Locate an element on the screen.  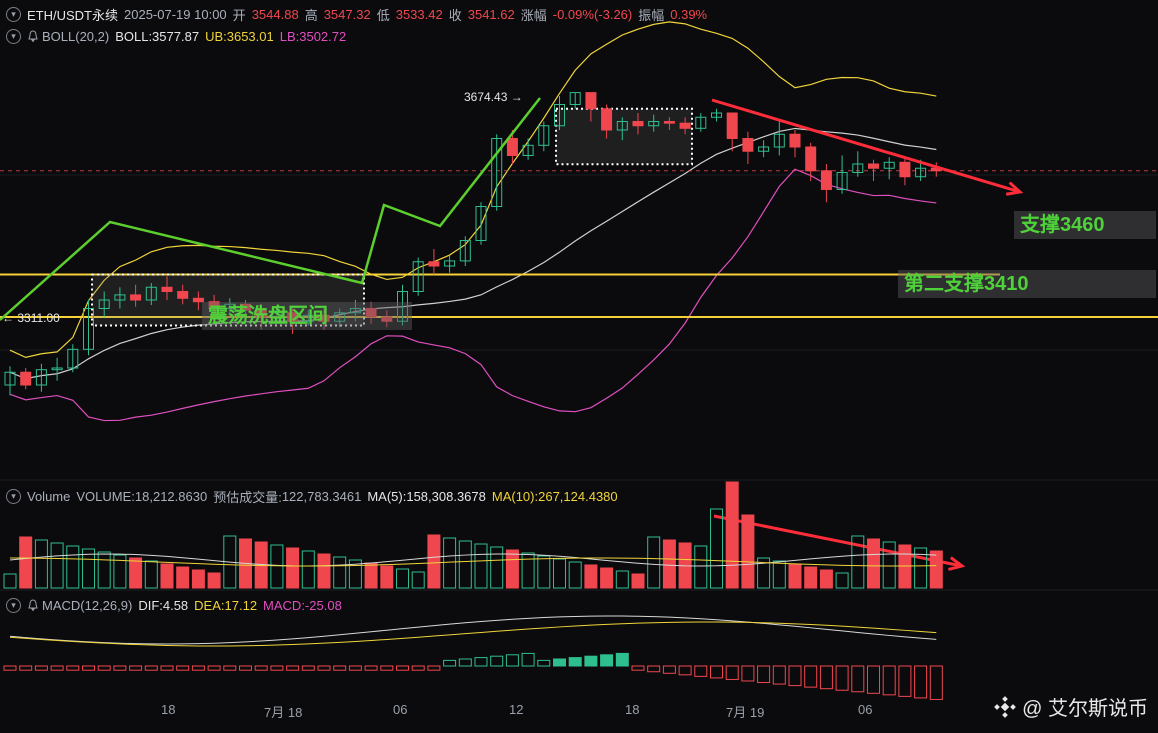
price-down-arrow-head is located at coordinates (1014, 188).